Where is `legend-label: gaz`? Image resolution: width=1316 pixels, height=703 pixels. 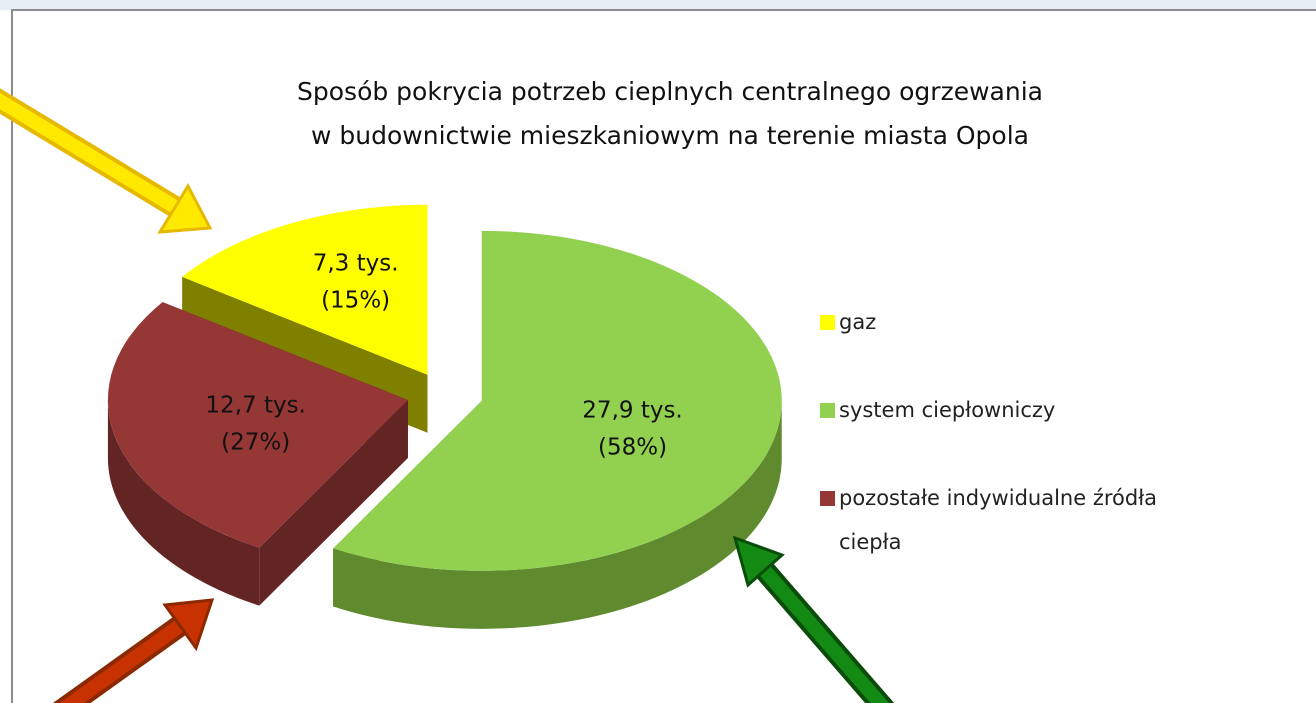
legend-label: gaz is located at coordinates (858, 322).